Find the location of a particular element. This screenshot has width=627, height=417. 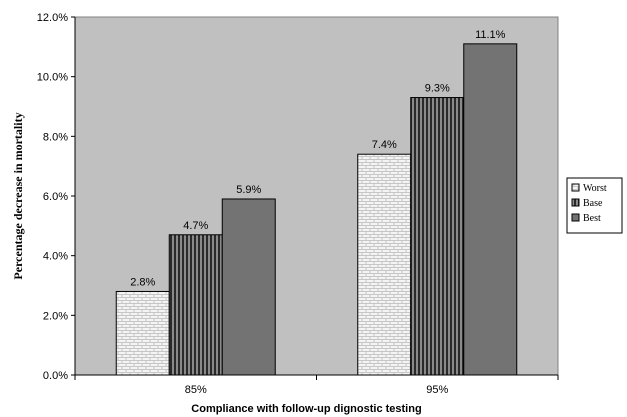

legend-label-best: Best is located at coordinates (592, 218).